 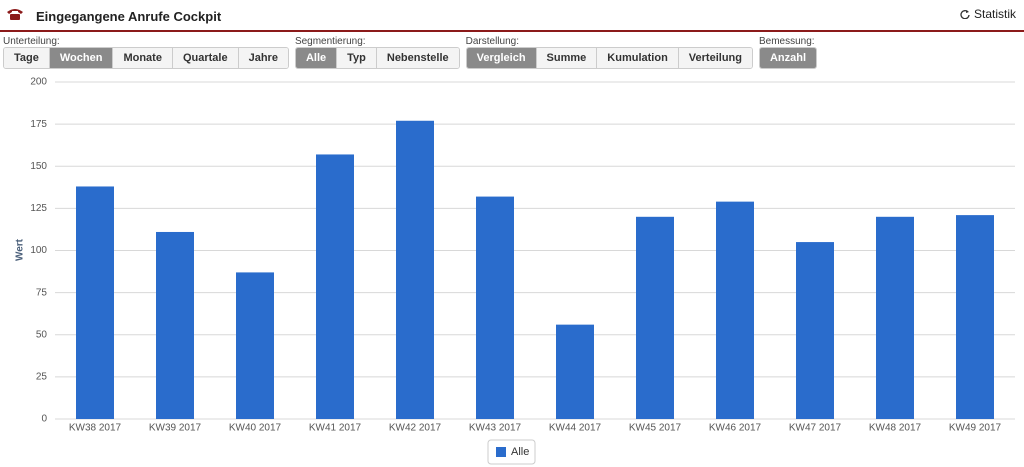 I want to click on refresh-icon, so click(x=965, y=14).